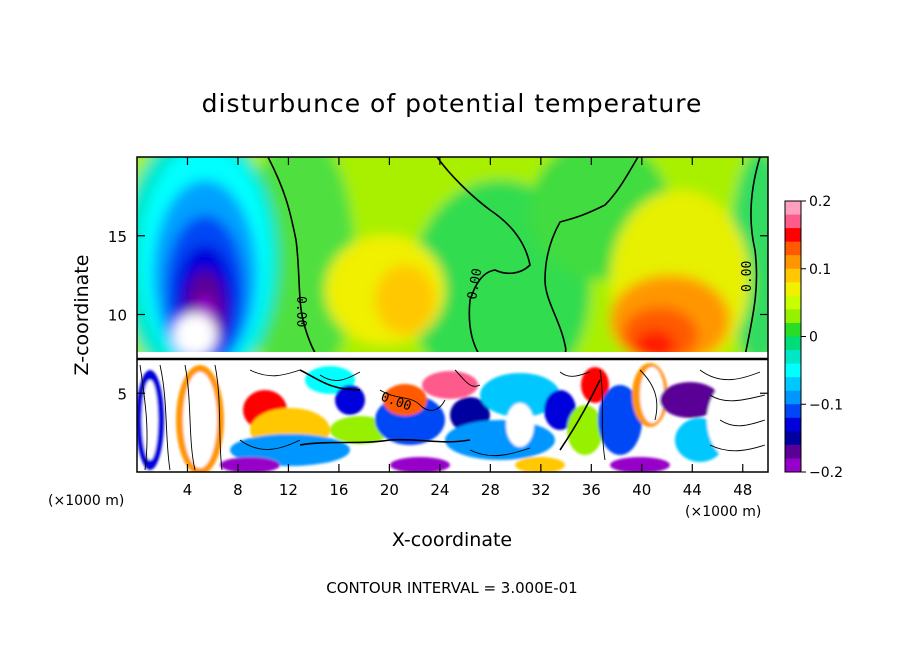 The height and width of the screenshot is (654, 904). Describe the element at coordinates (238, 490) in the screenshot. I see `x-tick-label: 8` at that location.